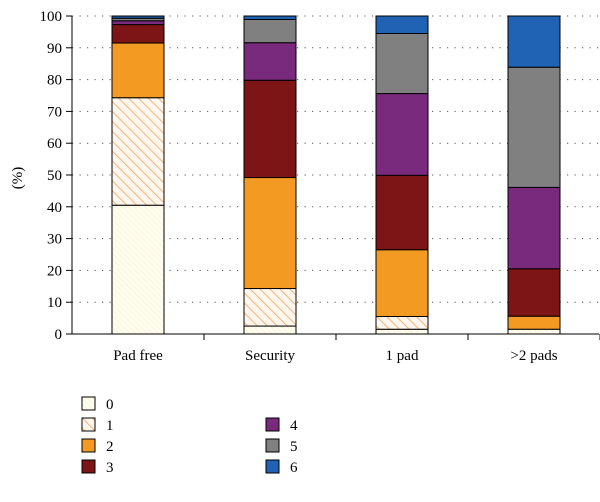 This screenshot has height=502, width=600. I want to click on y-tick-label: 90, so click(54, 49).